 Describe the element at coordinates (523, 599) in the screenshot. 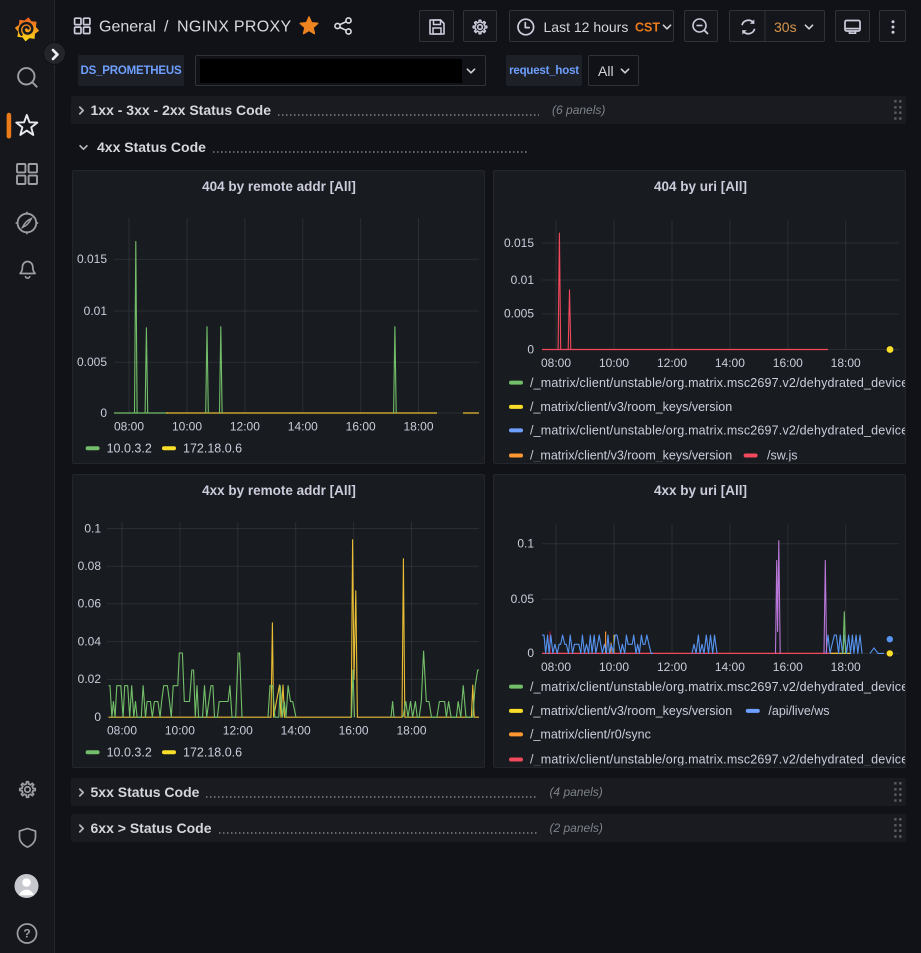

I see `svg-text: 0.05` at that location.